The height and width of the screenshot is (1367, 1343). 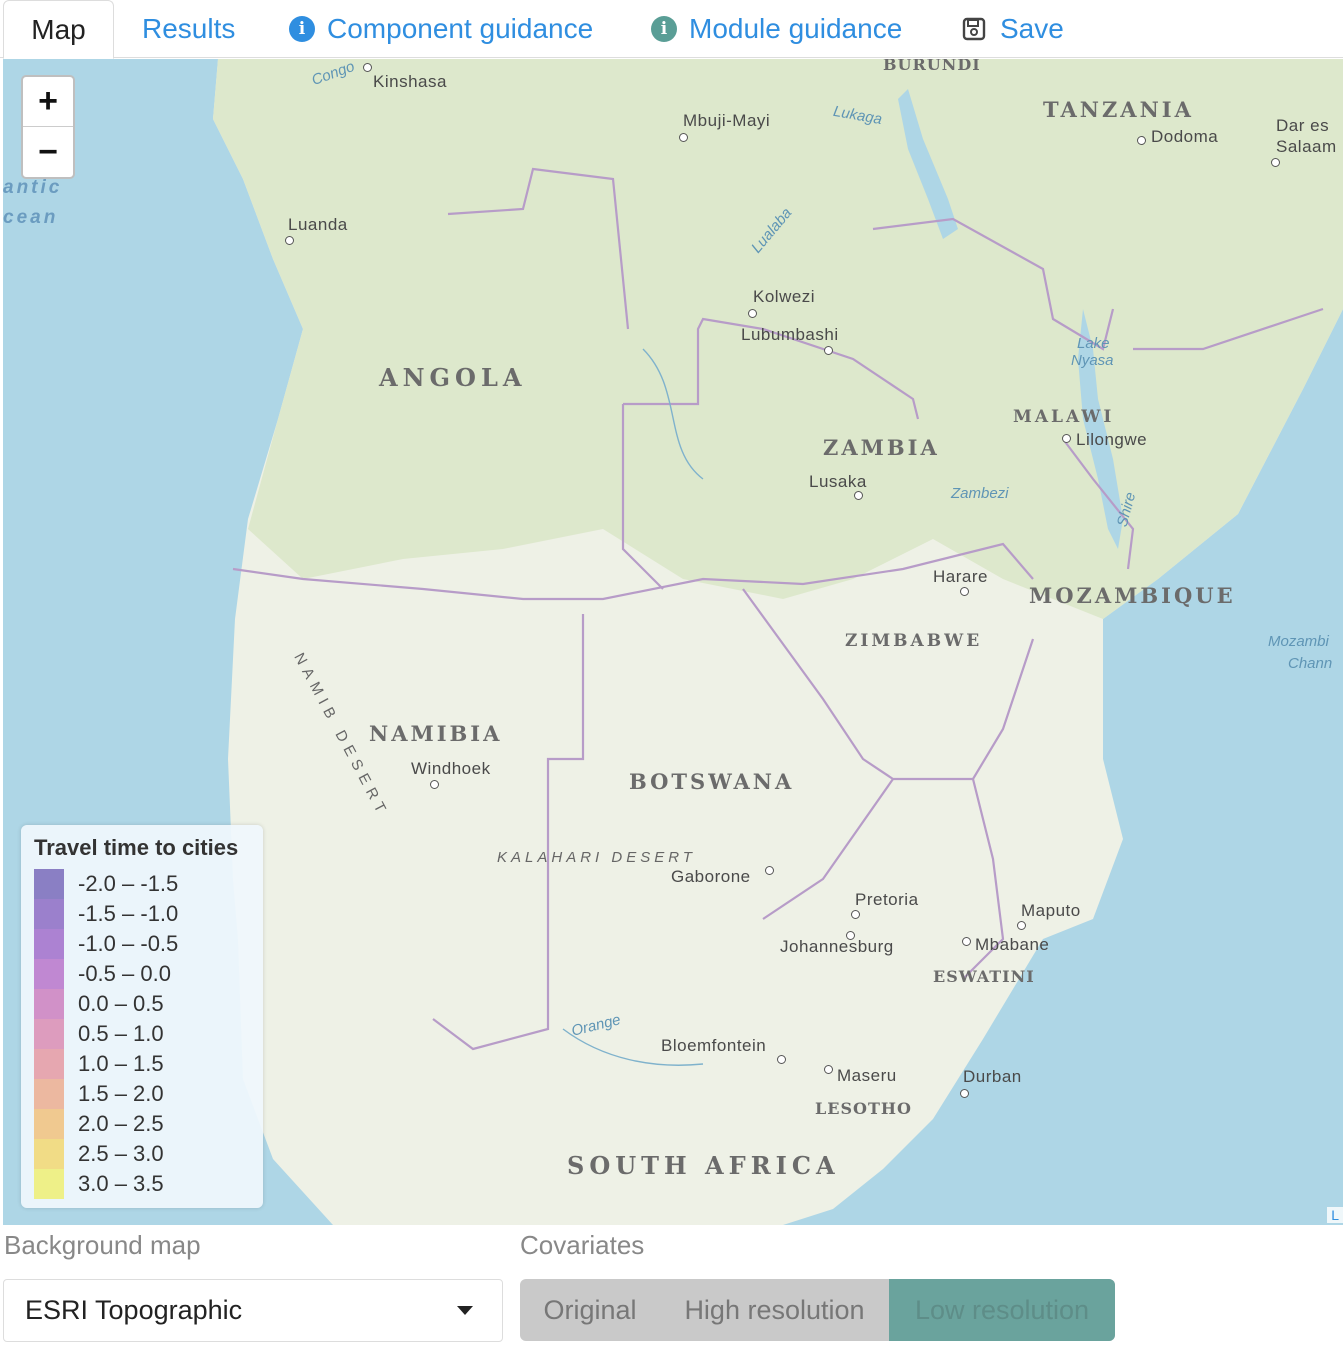 What do you see at coordinates (121, 1183) in the screenshot?
I see `legend-item-label: 3.0 – 3.5` at bounding box center [121, 1183].